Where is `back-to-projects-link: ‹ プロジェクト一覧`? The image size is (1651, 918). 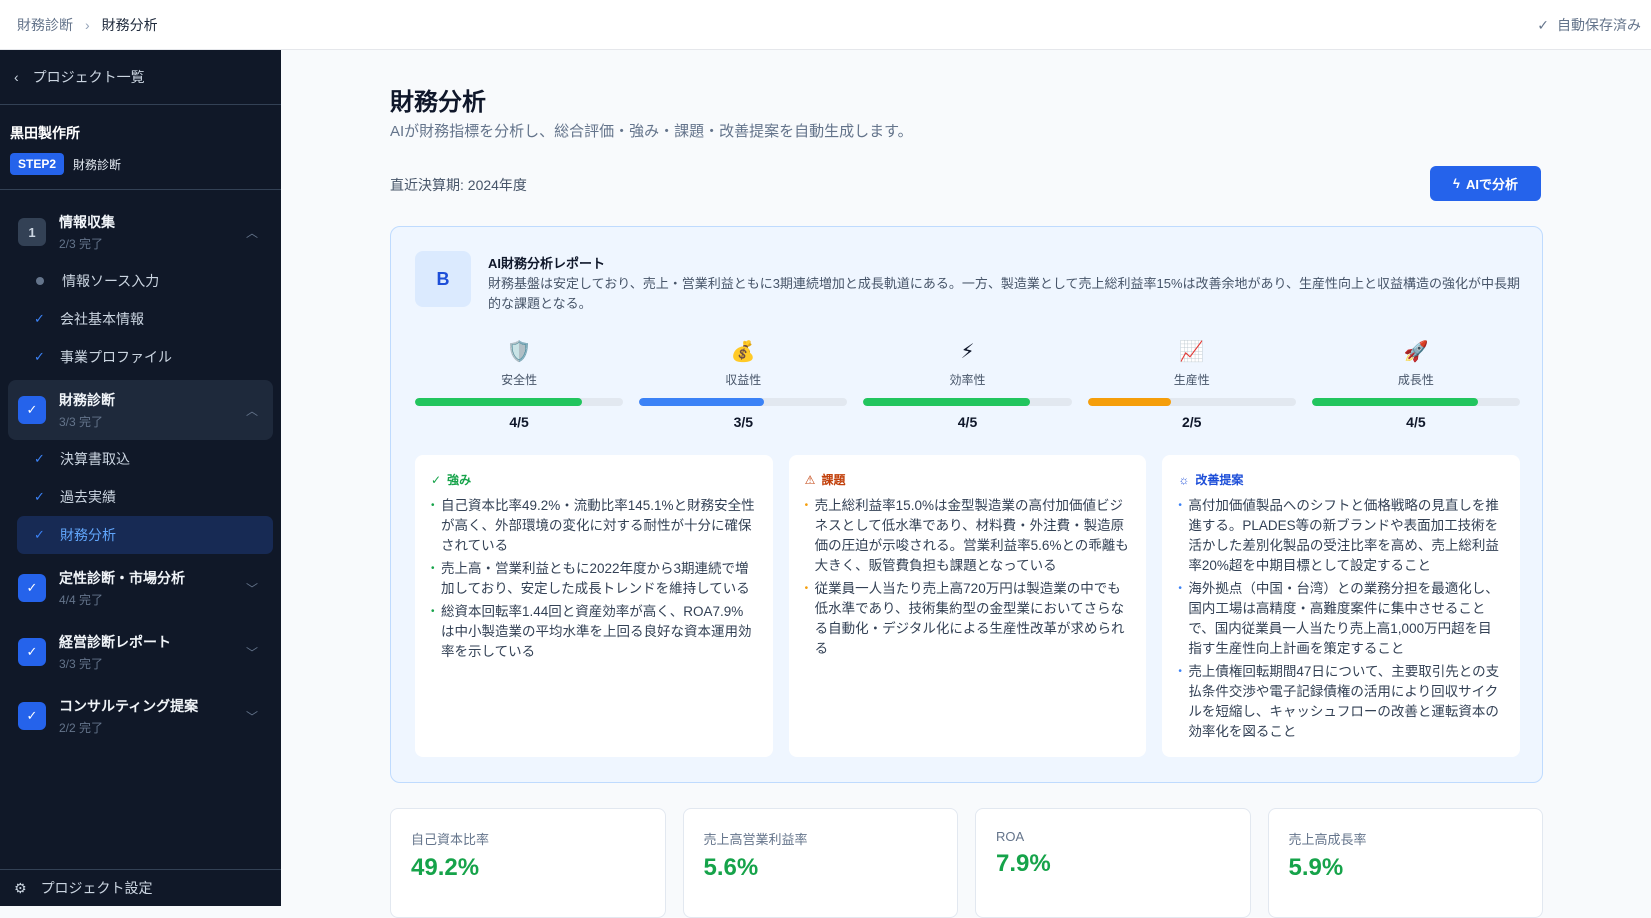 back-to-projects-link: ‹ プロジェクト一覧 is located at coordinates (140, 77).